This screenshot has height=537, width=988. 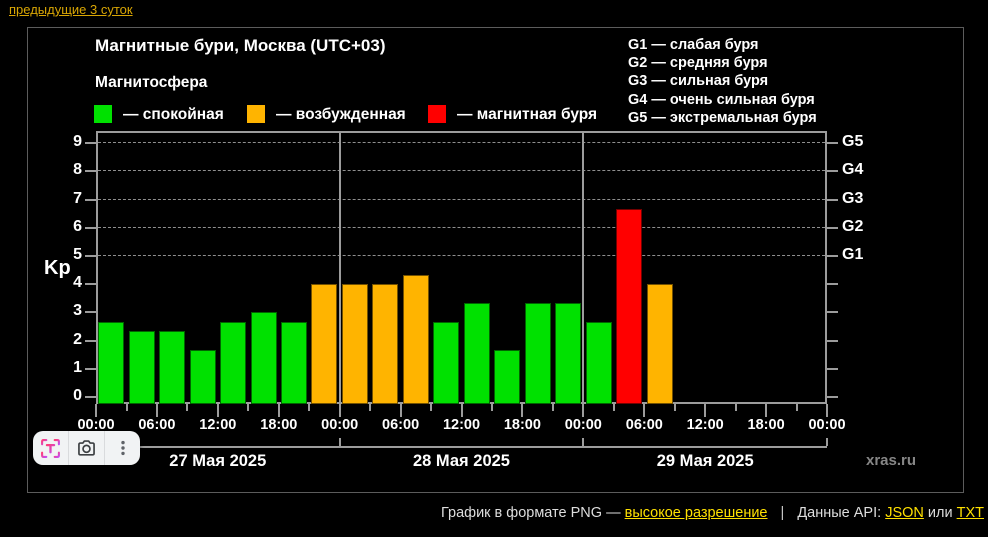 What do you see at coordinates (853, 198) in the screenshot?
I see `g-label-G3: G3` at bounding box center [853, 198].